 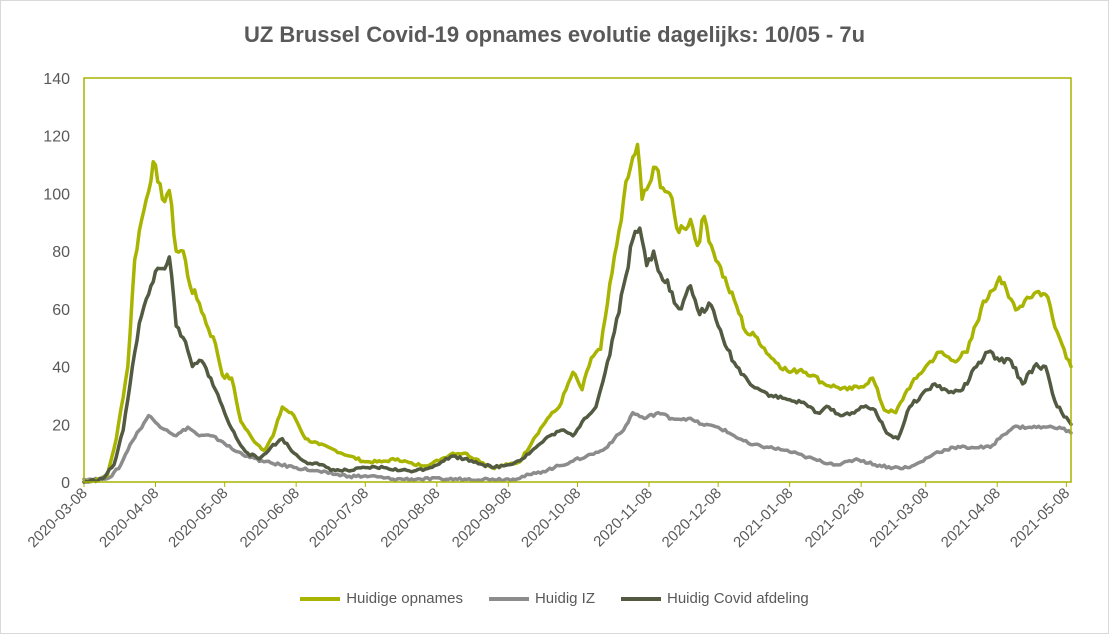 What do you see at coordinates (899, 518) in the screenshot?
I see `x-tick-label: 2021-03-08` at bounding box center [899, 518].